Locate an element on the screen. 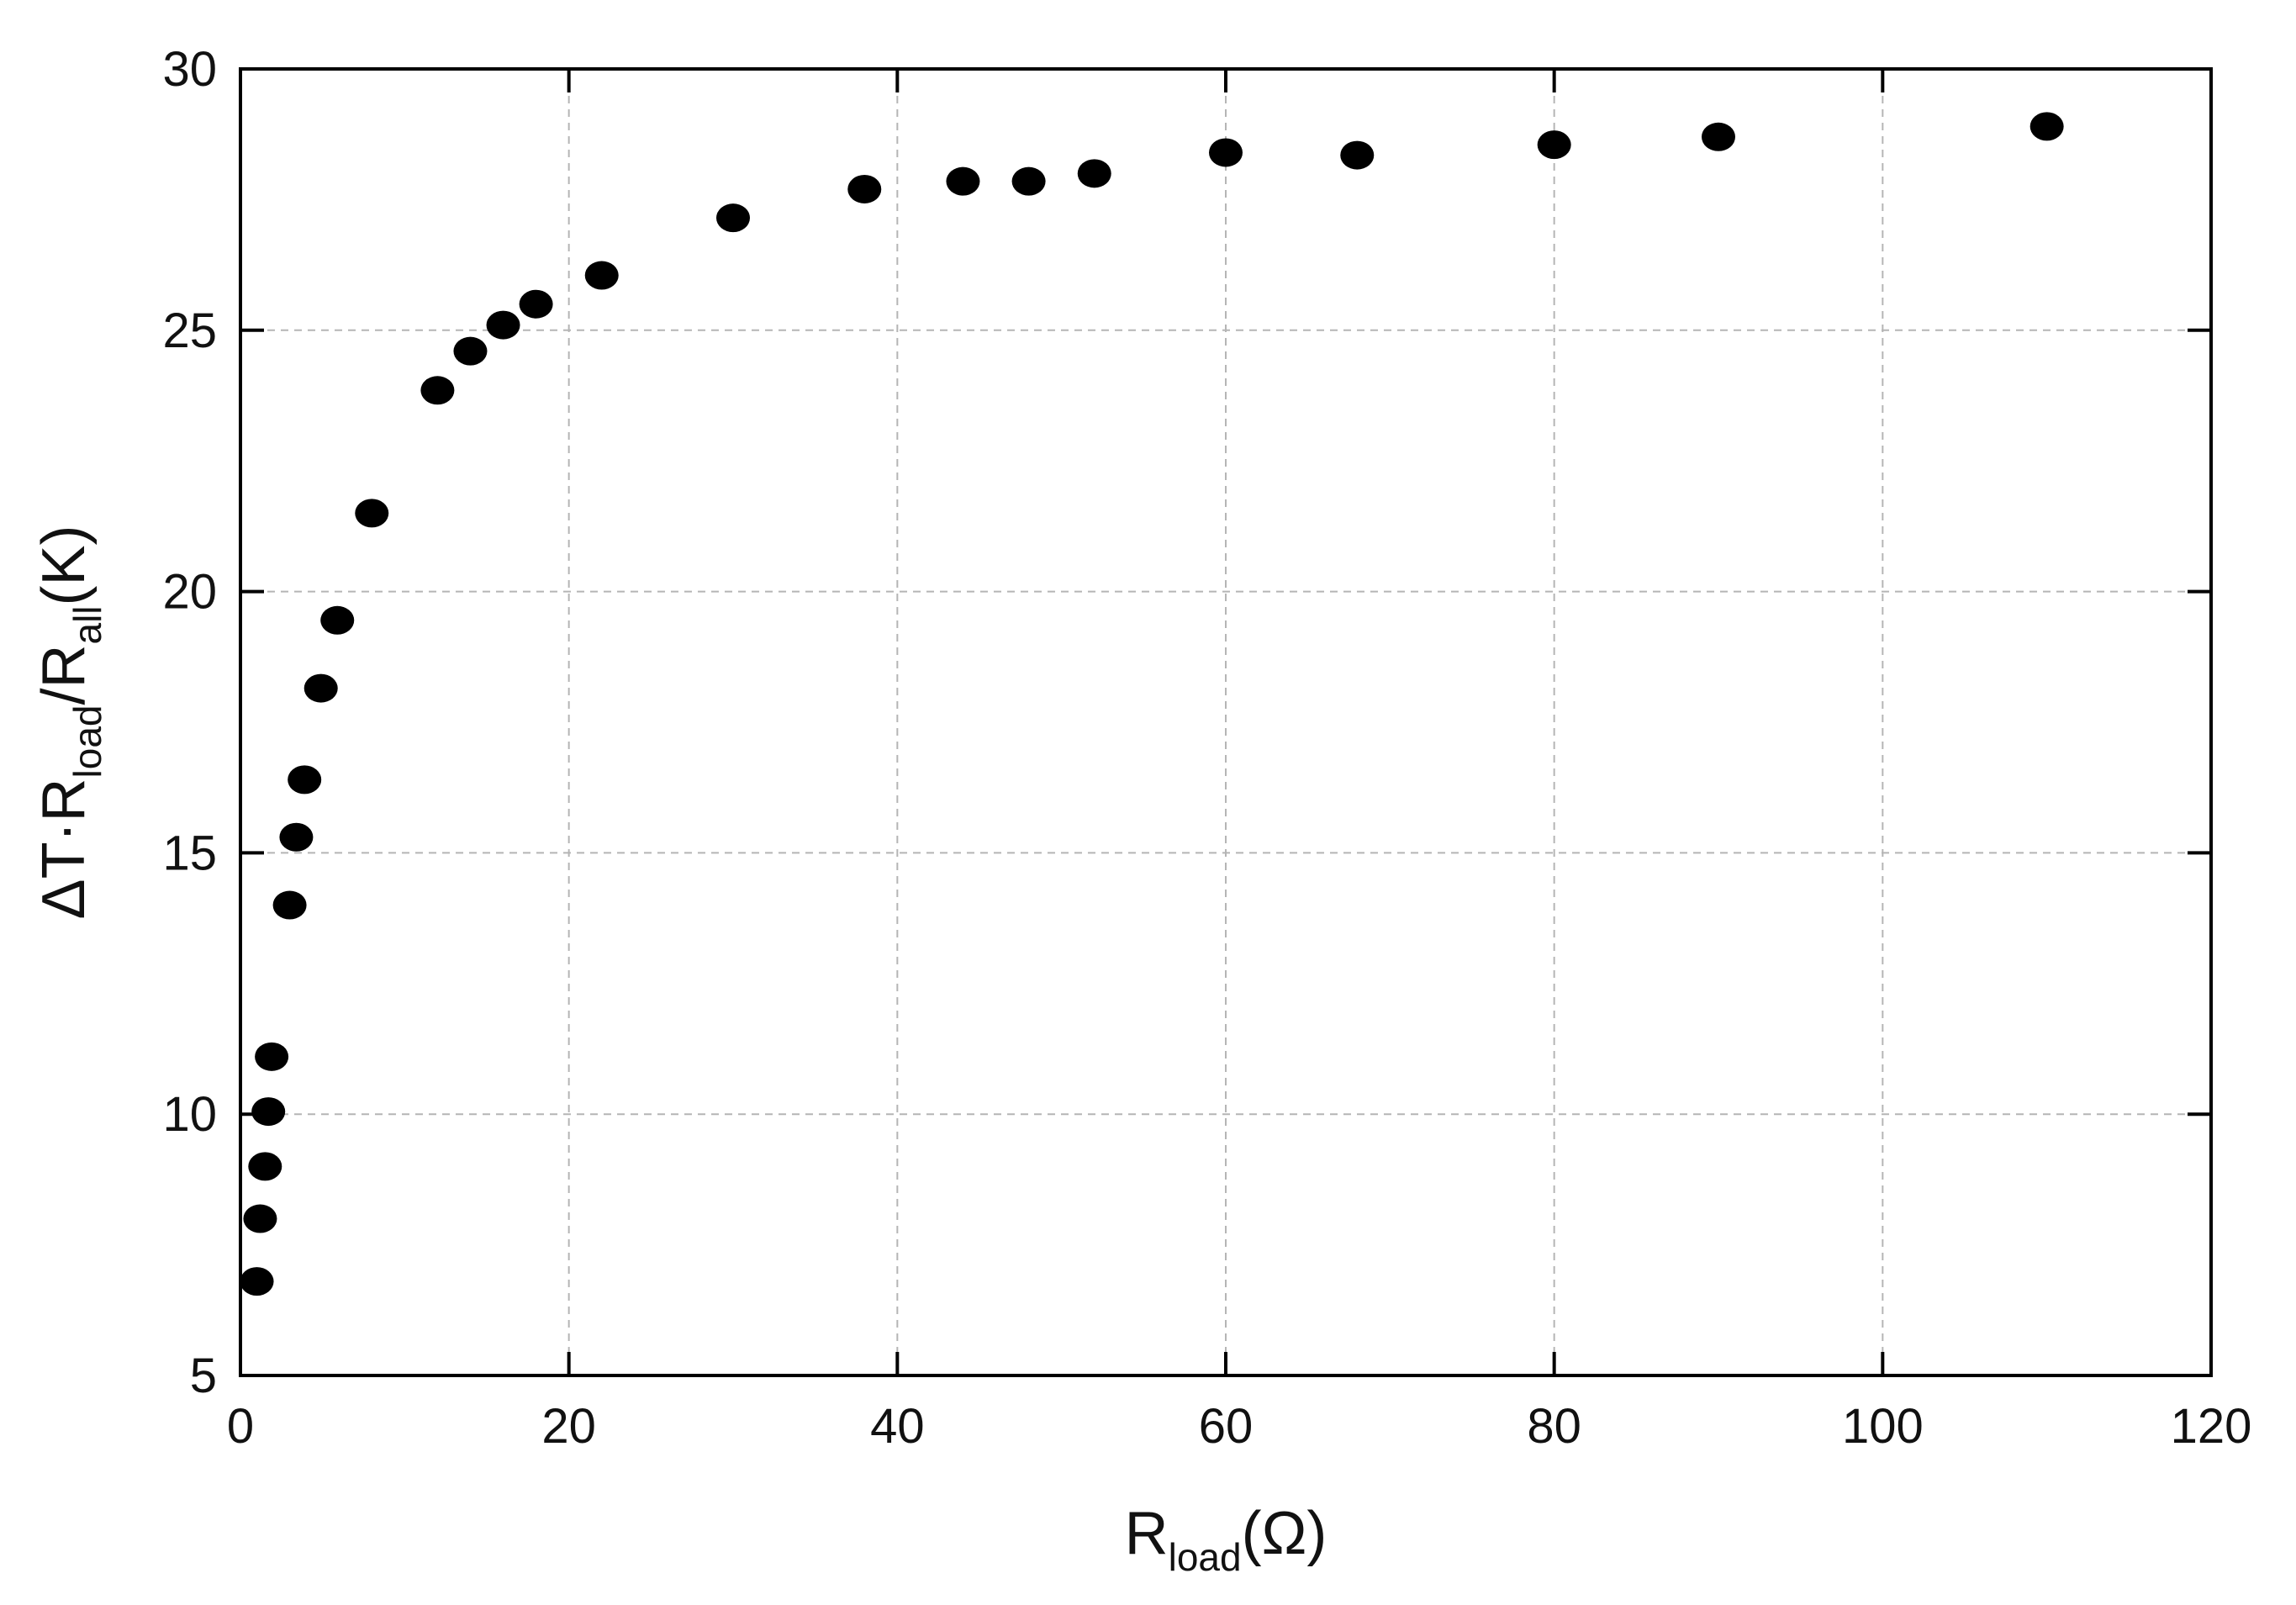  y-axis-label-tail: (K) is located at coordinates (64, 565).